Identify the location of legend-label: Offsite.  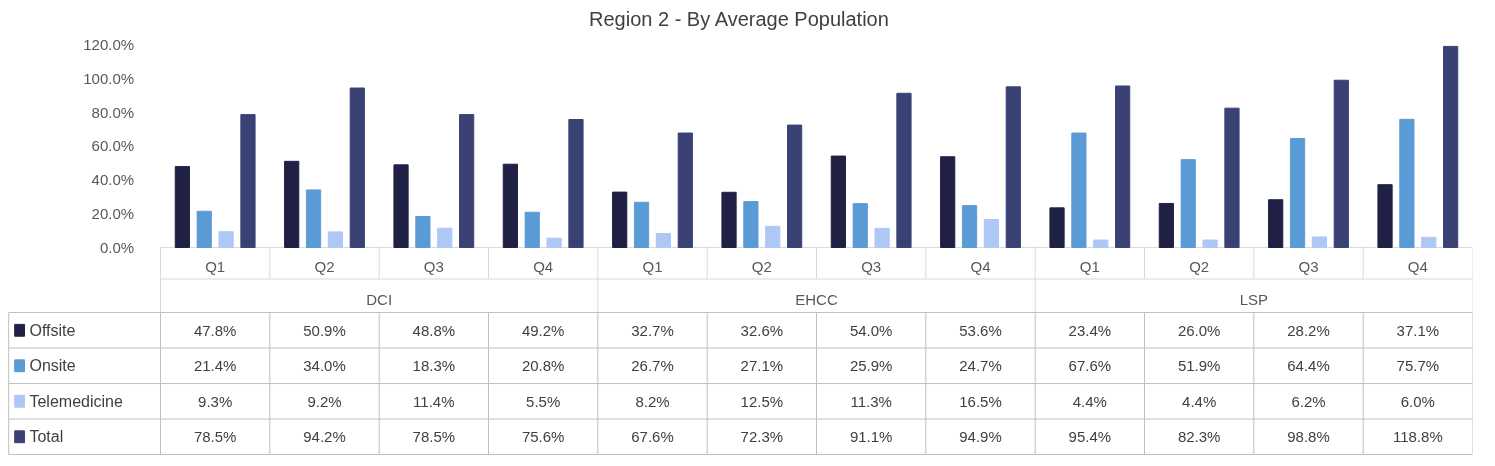
(52, 330).